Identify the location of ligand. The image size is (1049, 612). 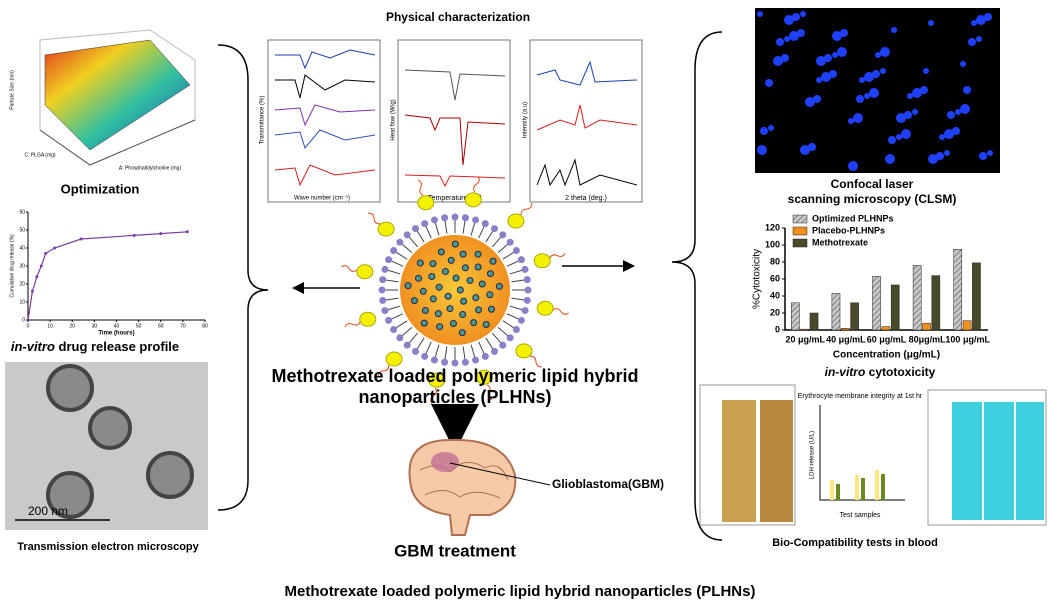
(426, 203).